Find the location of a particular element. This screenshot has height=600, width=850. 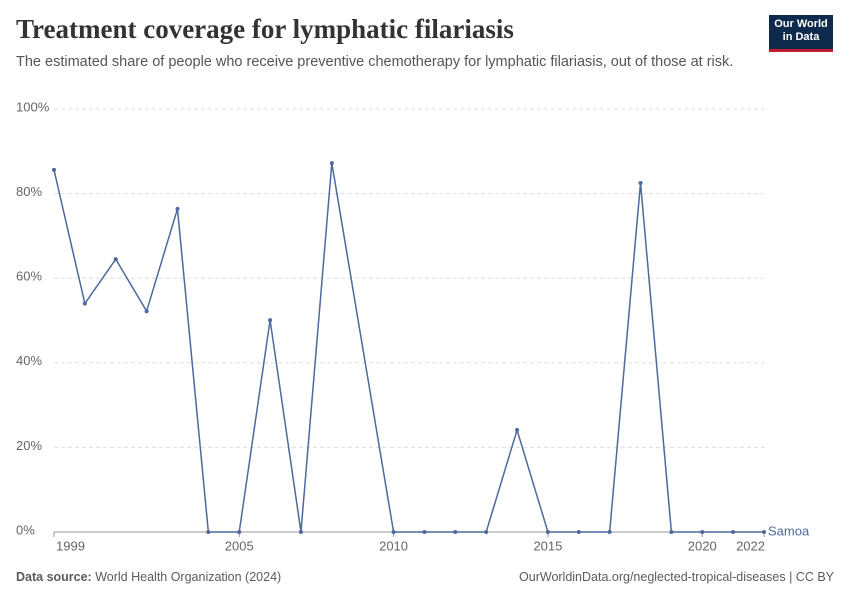

logo-text: Our World is located at coordinates (801, 24).